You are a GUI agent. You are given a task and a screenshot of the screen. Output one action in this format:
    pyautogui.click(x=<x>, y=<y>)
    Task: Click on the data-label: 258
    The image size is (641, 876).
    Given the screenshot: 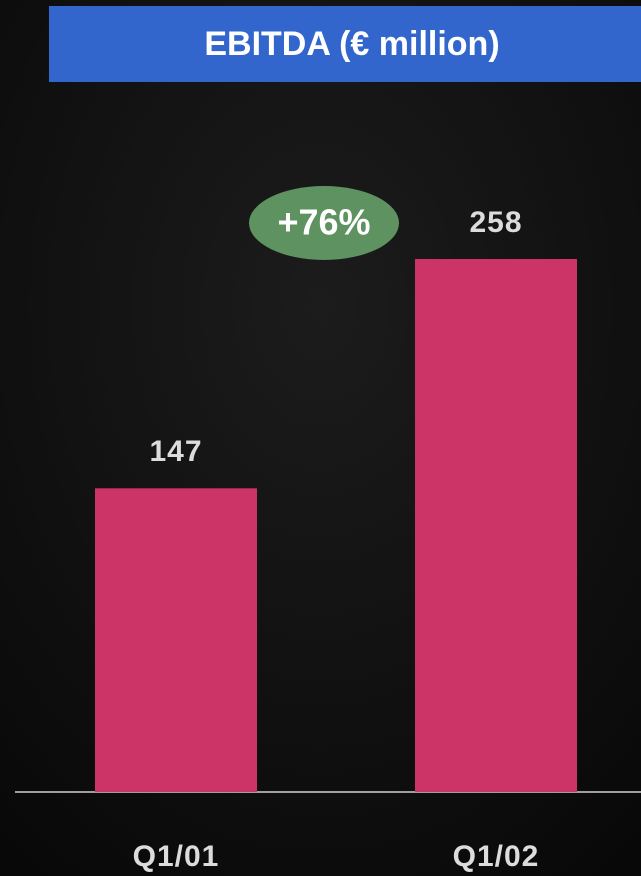 What is the action you would take?
    pyautogui.click(x=495, y=222)
    